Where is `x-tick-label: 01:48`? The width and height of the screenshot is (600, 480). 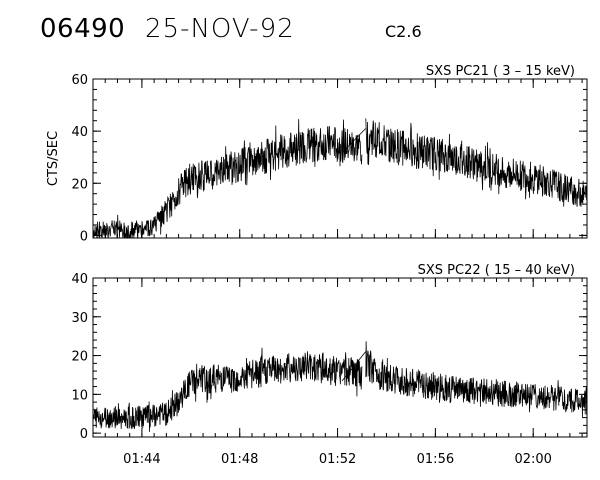 x-tick-label: 01:48 is located at coordinates (239, 459).